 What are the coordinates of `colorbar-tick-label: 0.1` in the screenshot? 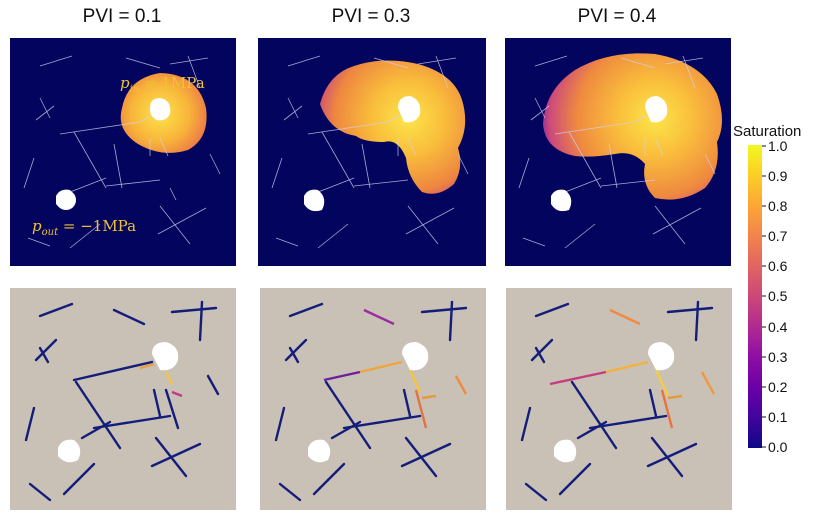 It's located at (778, 417).